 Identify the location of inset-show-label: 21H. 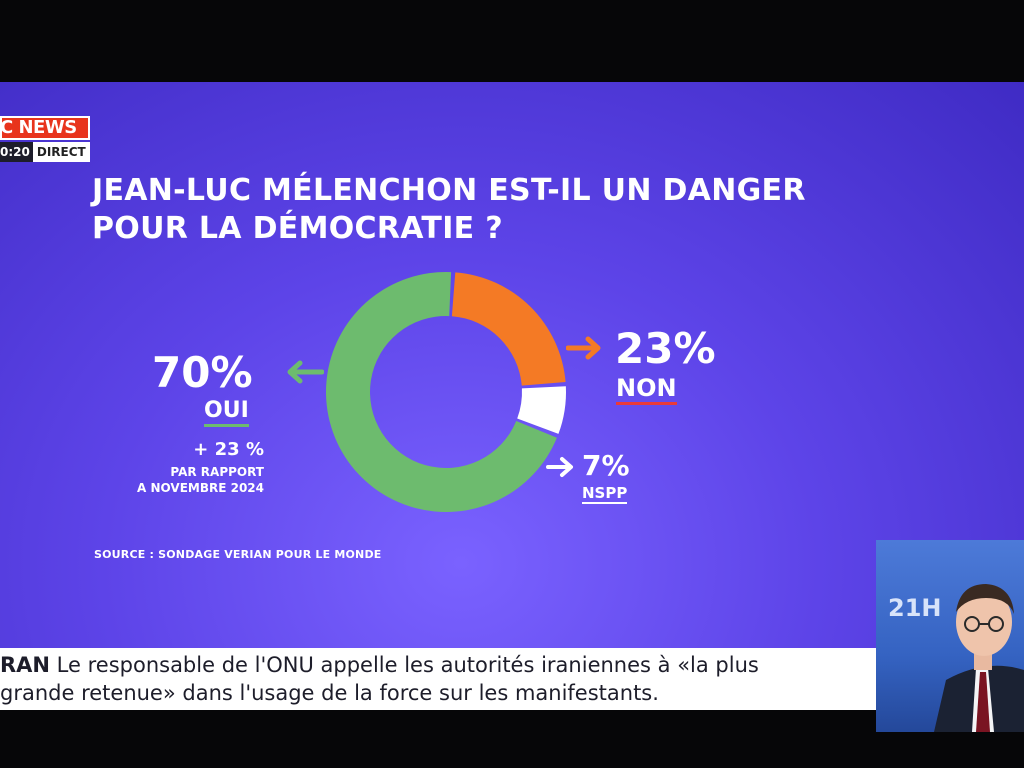
(915, 608).